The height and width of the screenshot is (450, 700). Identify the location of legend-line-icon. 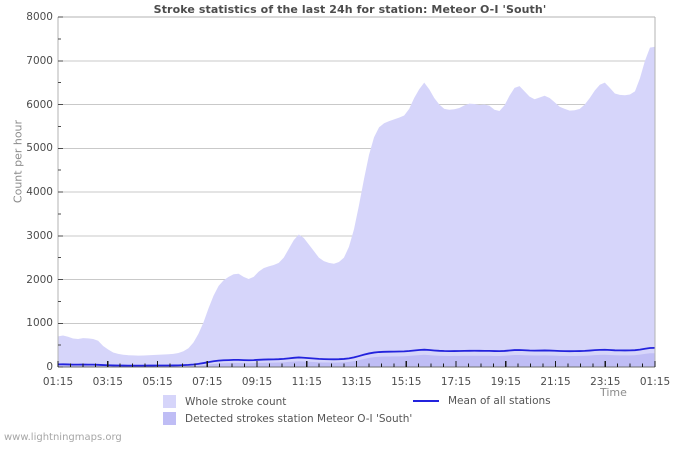
(426, 401).